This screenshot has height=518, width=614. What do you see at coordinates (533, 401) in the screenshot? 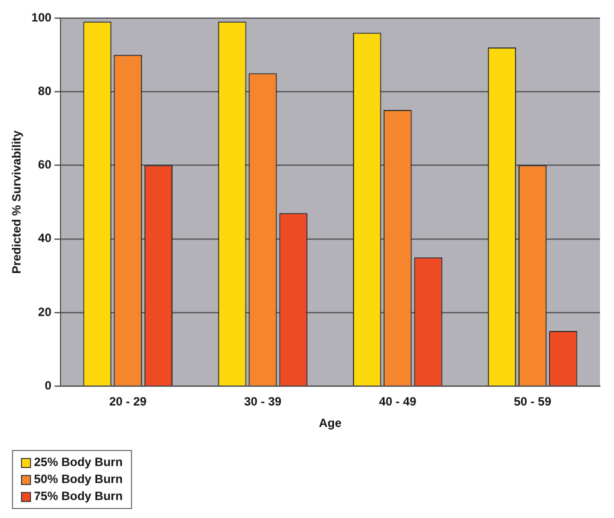
I see `x-tick-label: 50 - 59` at bounding box center [533, 401].